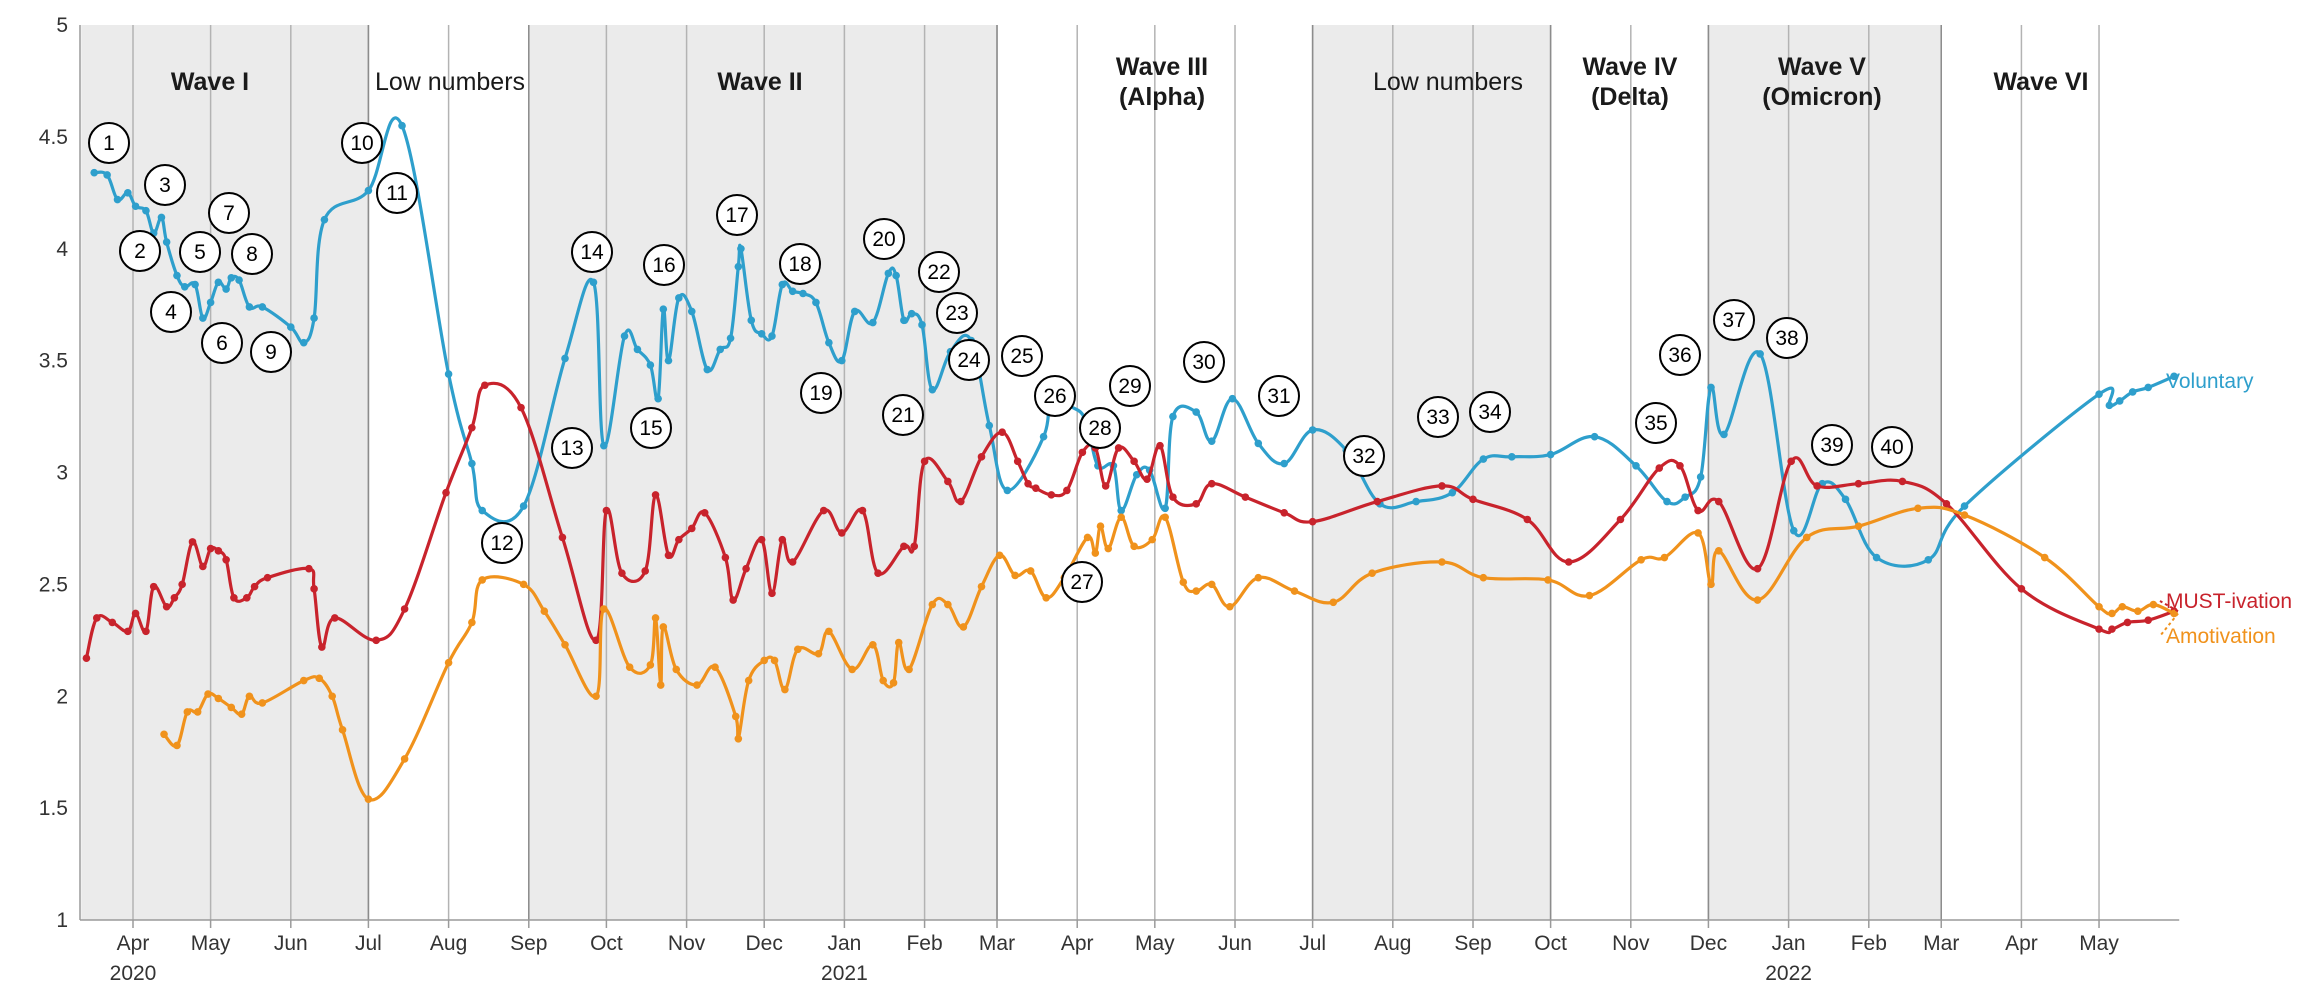  Describe the element at coordinates (663, 265) in the screenshot. I see `event-marker-number: 16` at that location.